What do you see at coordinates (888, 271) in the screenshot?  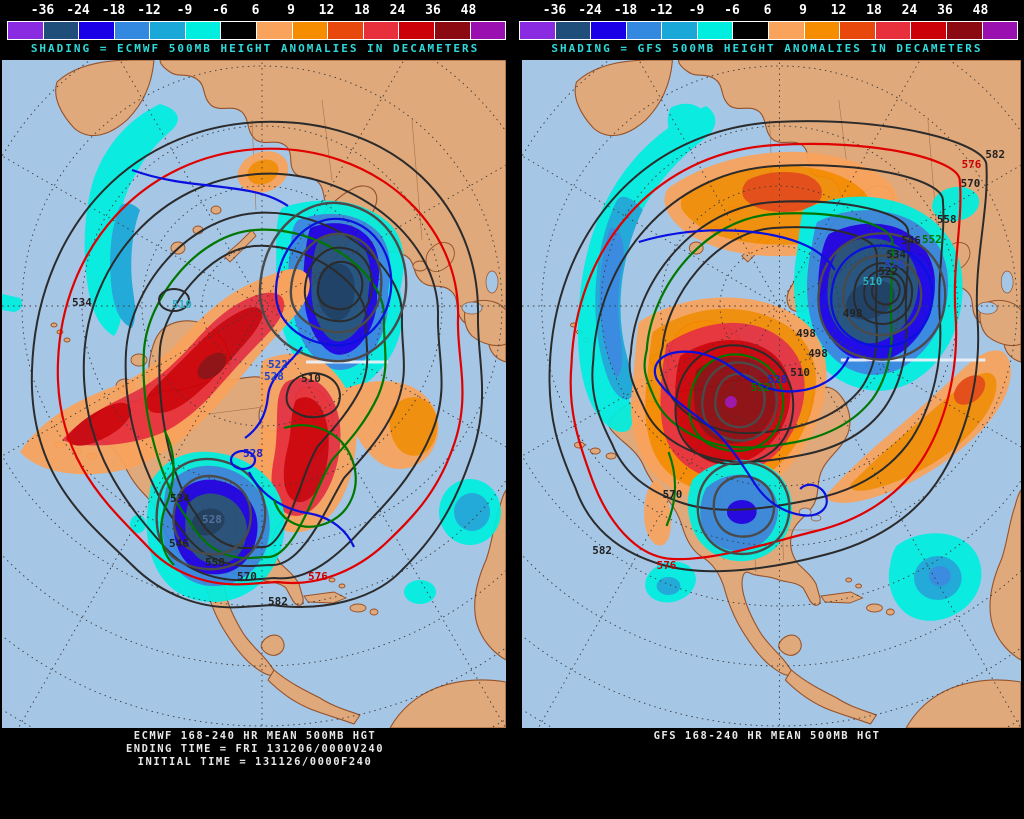 I see `contour-label: 522` at bounding box center [888, 271].